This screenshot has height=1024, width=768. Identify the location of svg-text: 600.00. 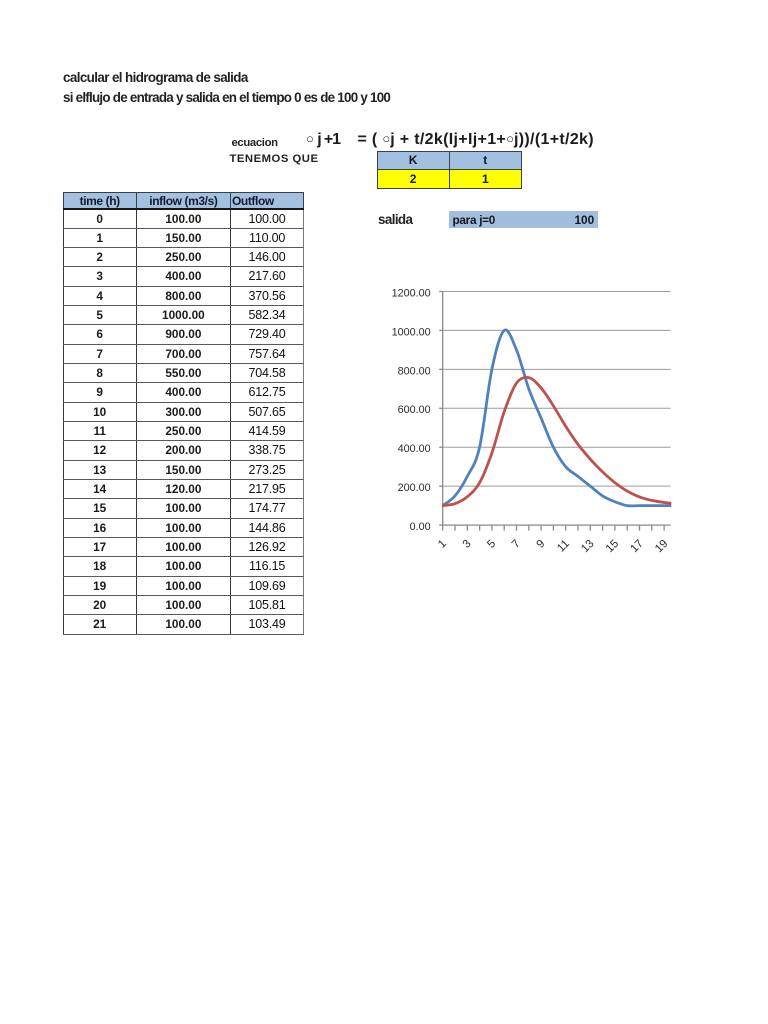
(414, 410).